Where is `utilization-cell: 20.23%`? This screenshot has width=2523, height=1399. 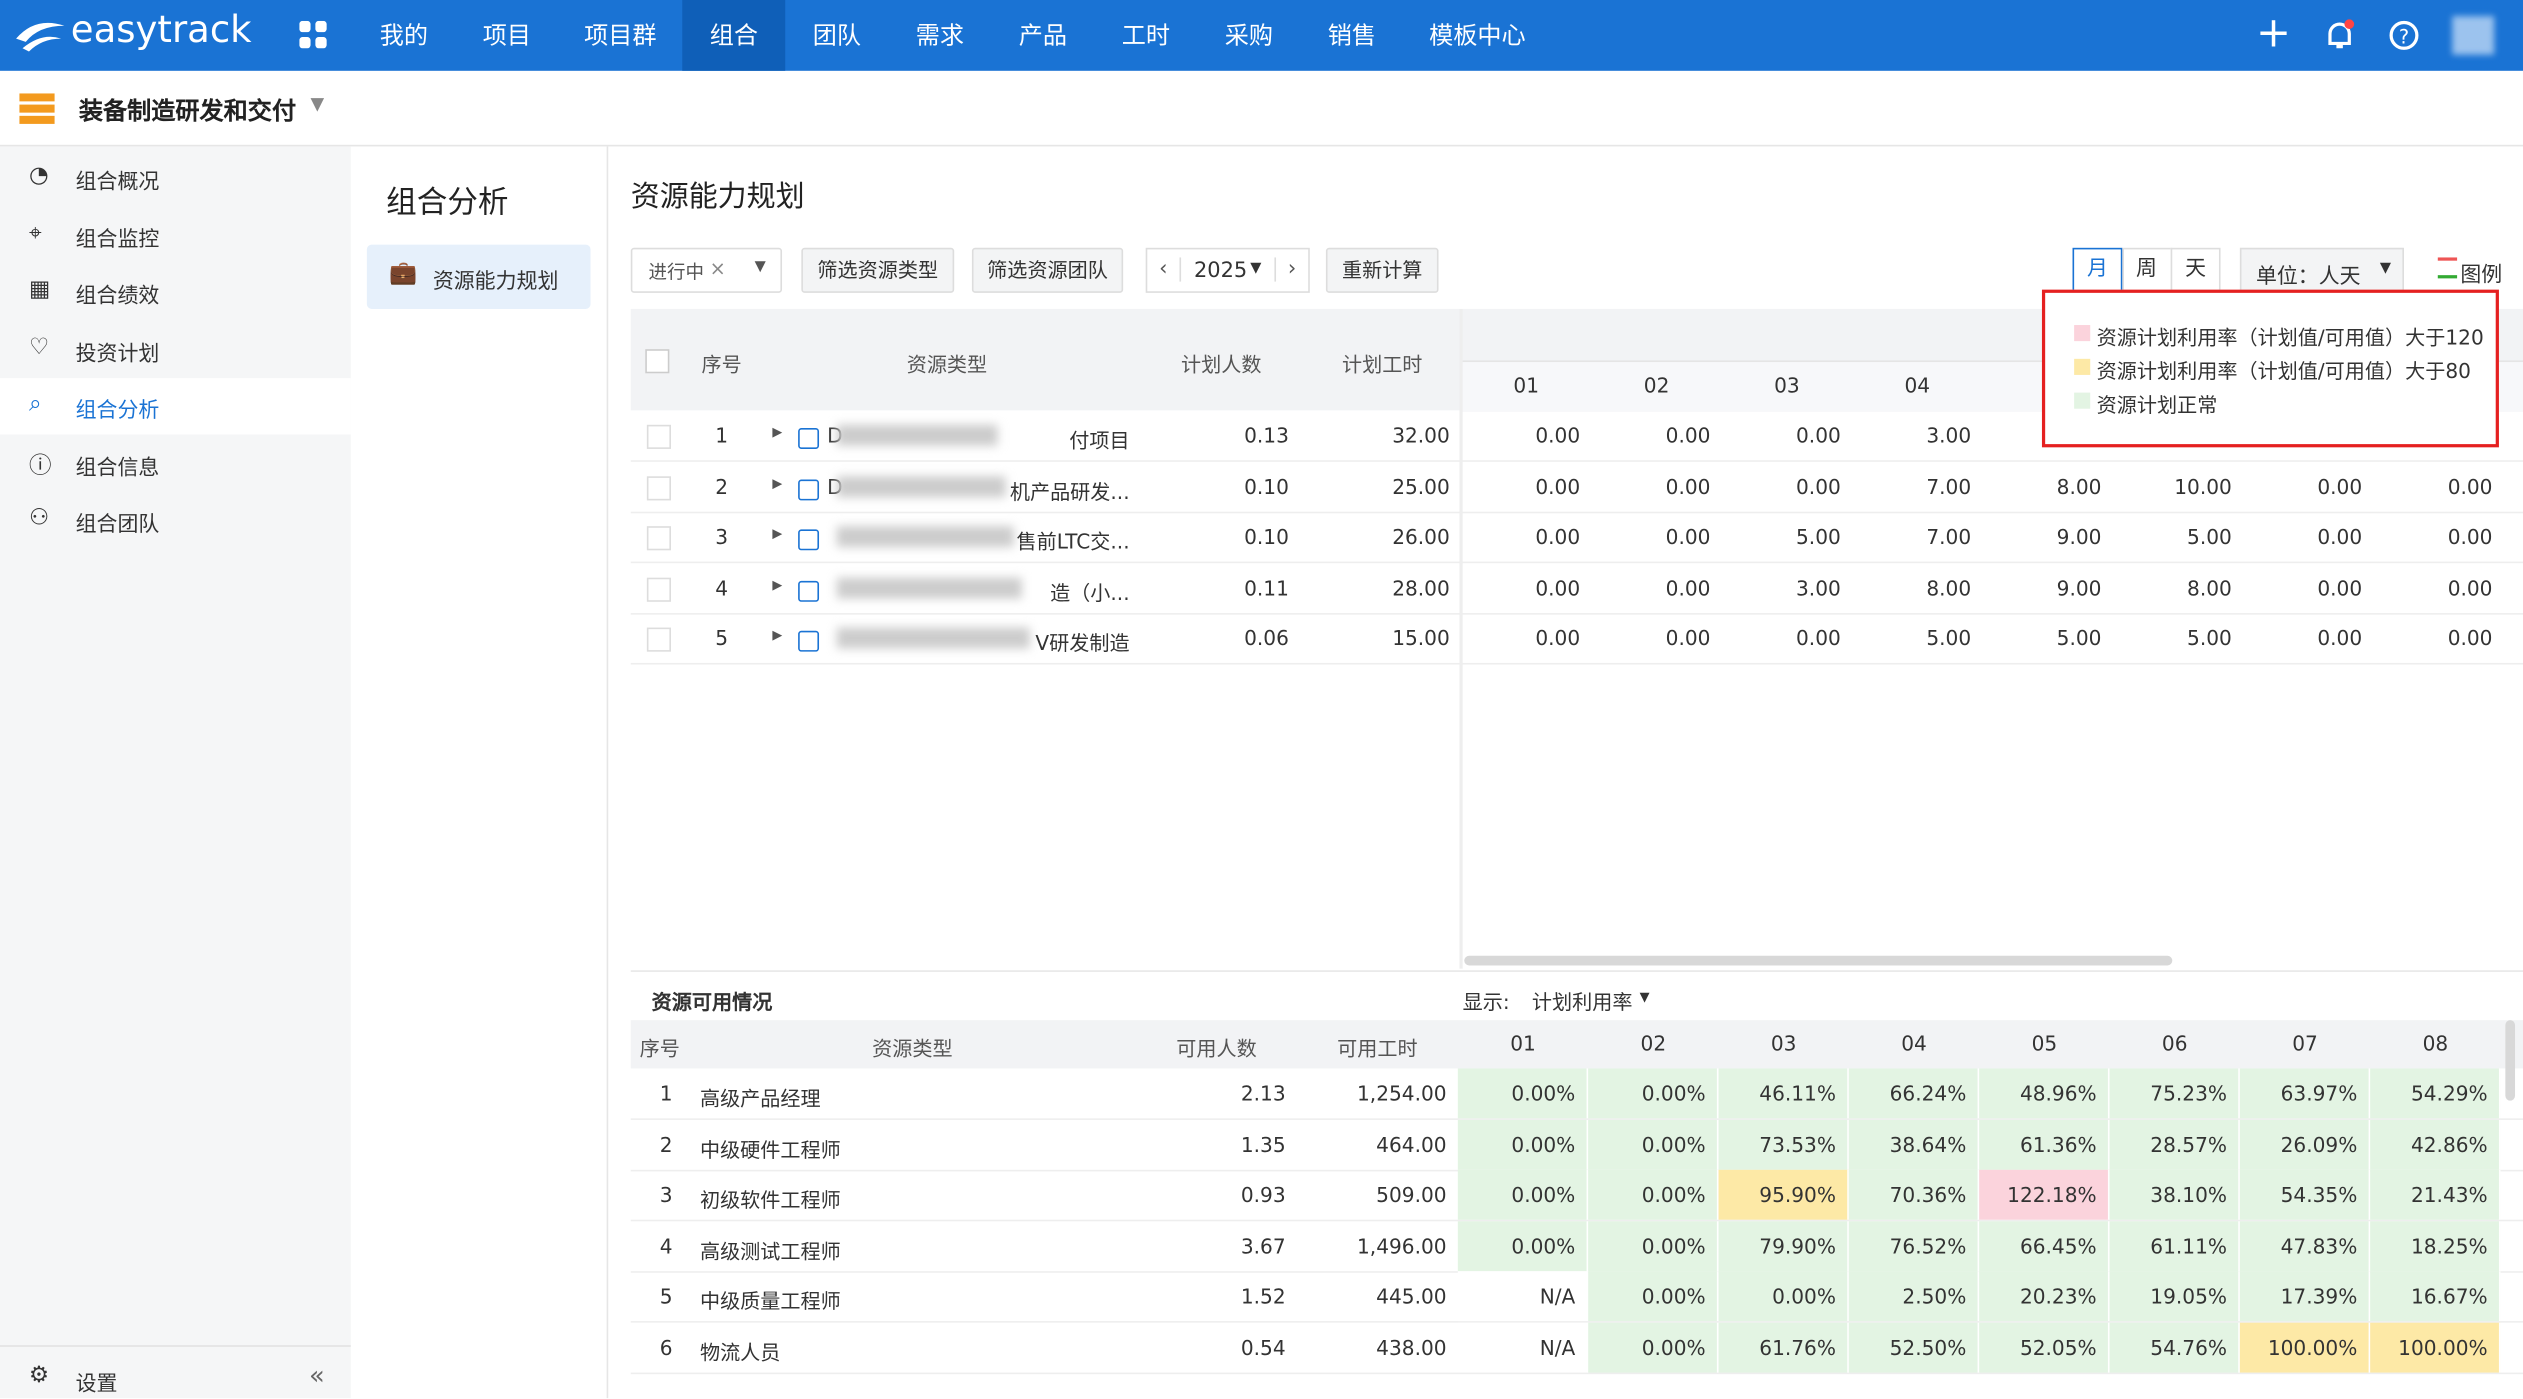 utilization-cell: 20.23% is located at coordinates (2044, 1296).